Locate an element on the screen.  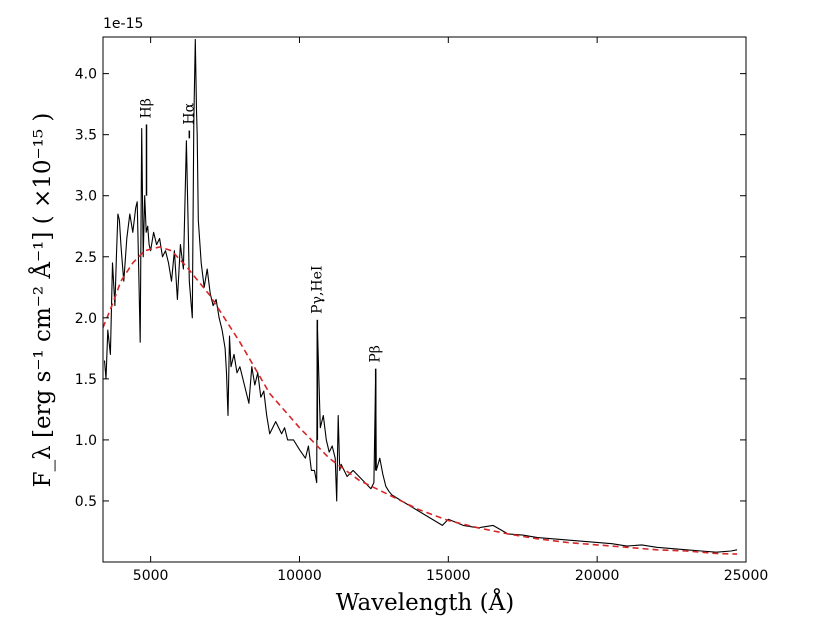
annotation-label: Pγ,HeI is located at coordinates (317, 290).